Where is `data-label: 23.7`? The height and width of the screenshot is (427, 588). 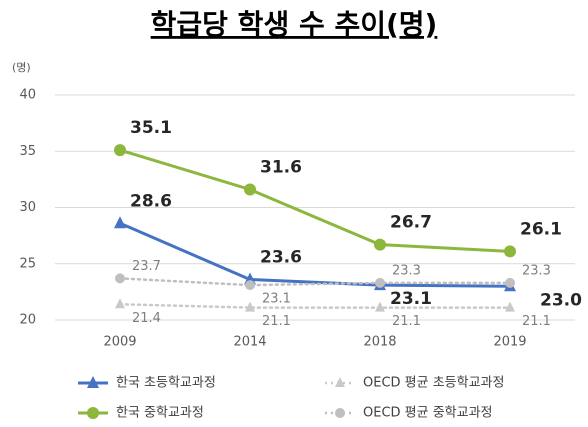 data-label: 23.7 is located at coordinates (146, 266).